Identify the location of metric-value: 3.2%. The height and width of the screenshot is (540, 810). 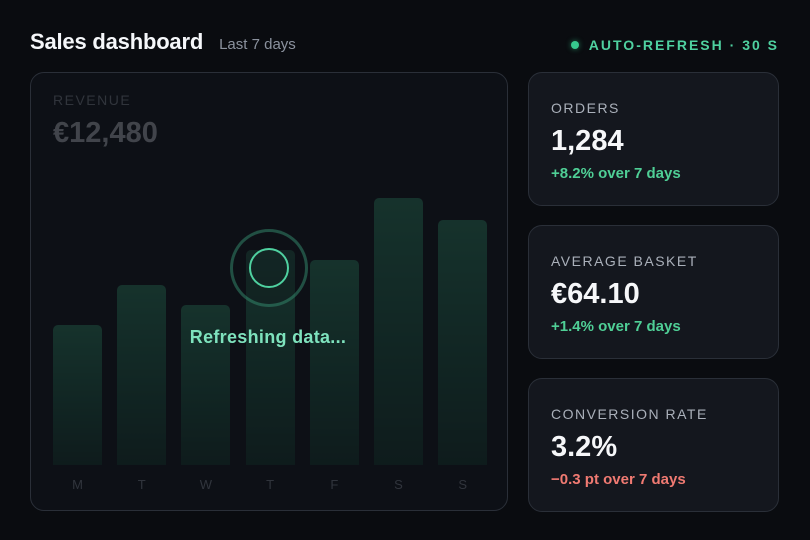
(584, 447).